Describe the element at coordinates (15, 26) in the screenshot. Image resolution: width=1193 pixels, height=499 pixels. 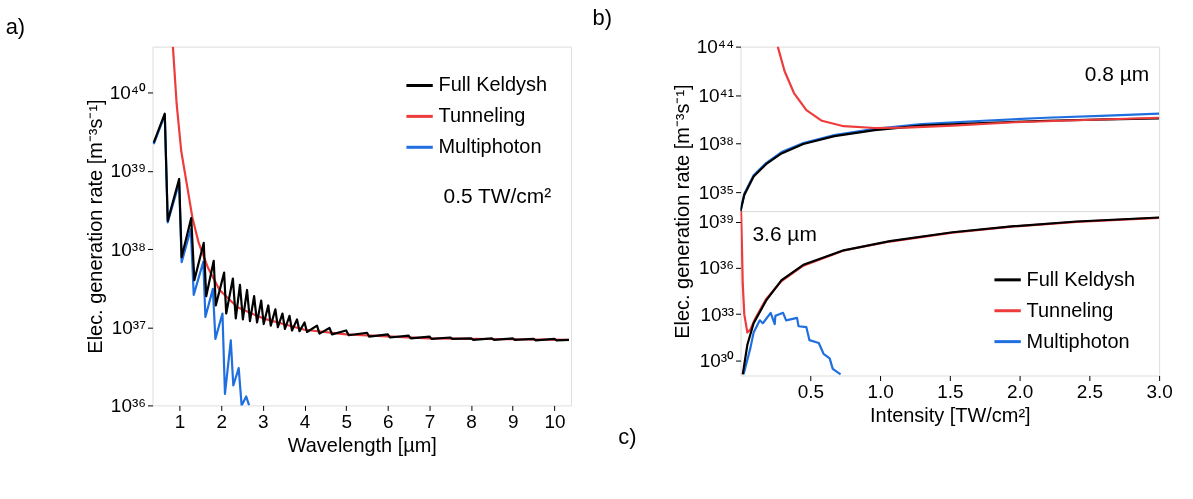
I see `chart-title: a)` at that location.